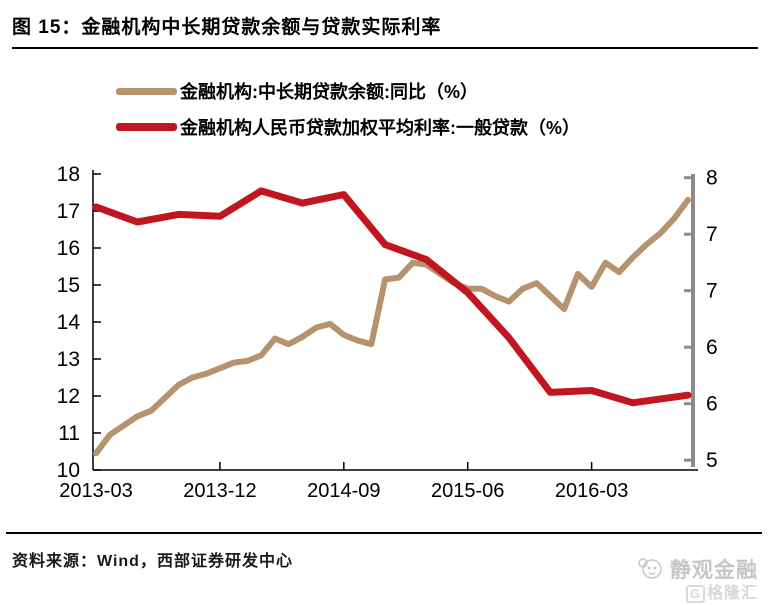 Image resolution: width=768 pixels, height=605 pixels. I want to click on title-divider, so click(385, 48).